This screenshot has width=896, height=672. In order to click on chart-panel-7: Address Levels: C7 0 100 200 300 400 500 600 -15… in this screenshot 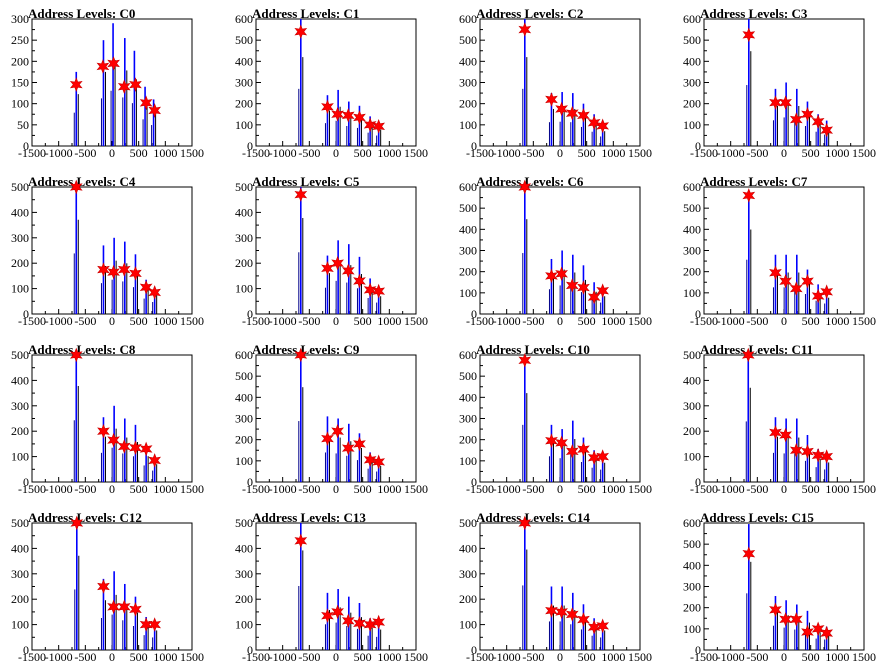, I will do `click(779, 251)`.